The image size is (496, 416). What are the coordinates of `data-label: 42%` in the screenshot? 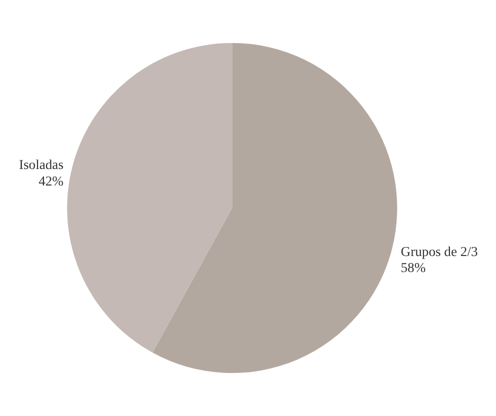 It's located at (51, 181).